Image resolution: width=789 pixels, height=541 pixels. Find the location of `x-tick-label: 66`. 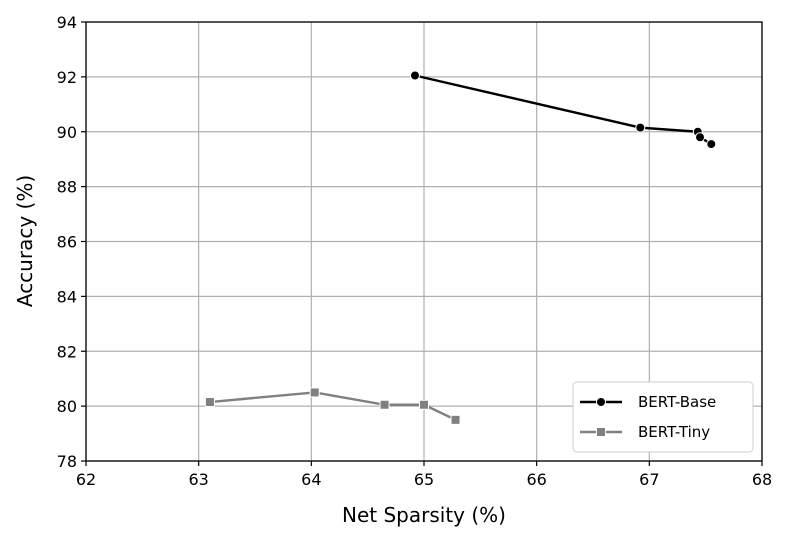

x-tick-label: 66 is located at coordinates (536, 479).